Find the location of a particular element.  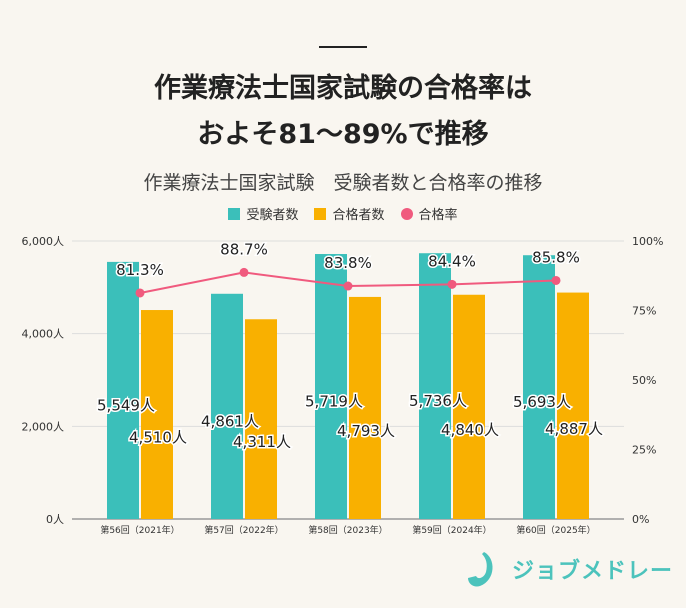

x-tick-label: 第57回（2022年） is located at coordinates (243, 530).